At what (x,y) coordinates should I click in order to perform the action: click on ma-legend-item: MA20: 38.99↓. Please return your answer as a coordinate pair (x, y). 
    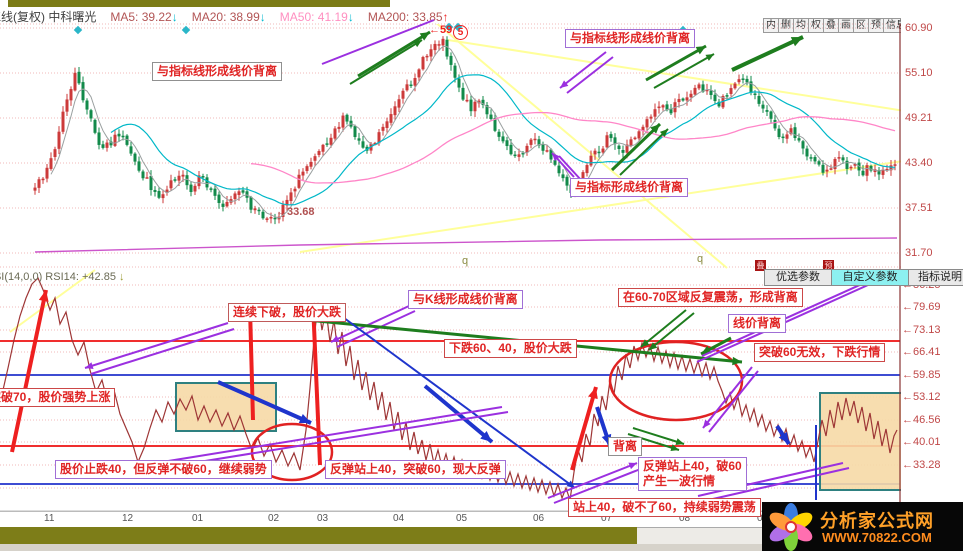
    Looking at the image, I should click on (228, 17).